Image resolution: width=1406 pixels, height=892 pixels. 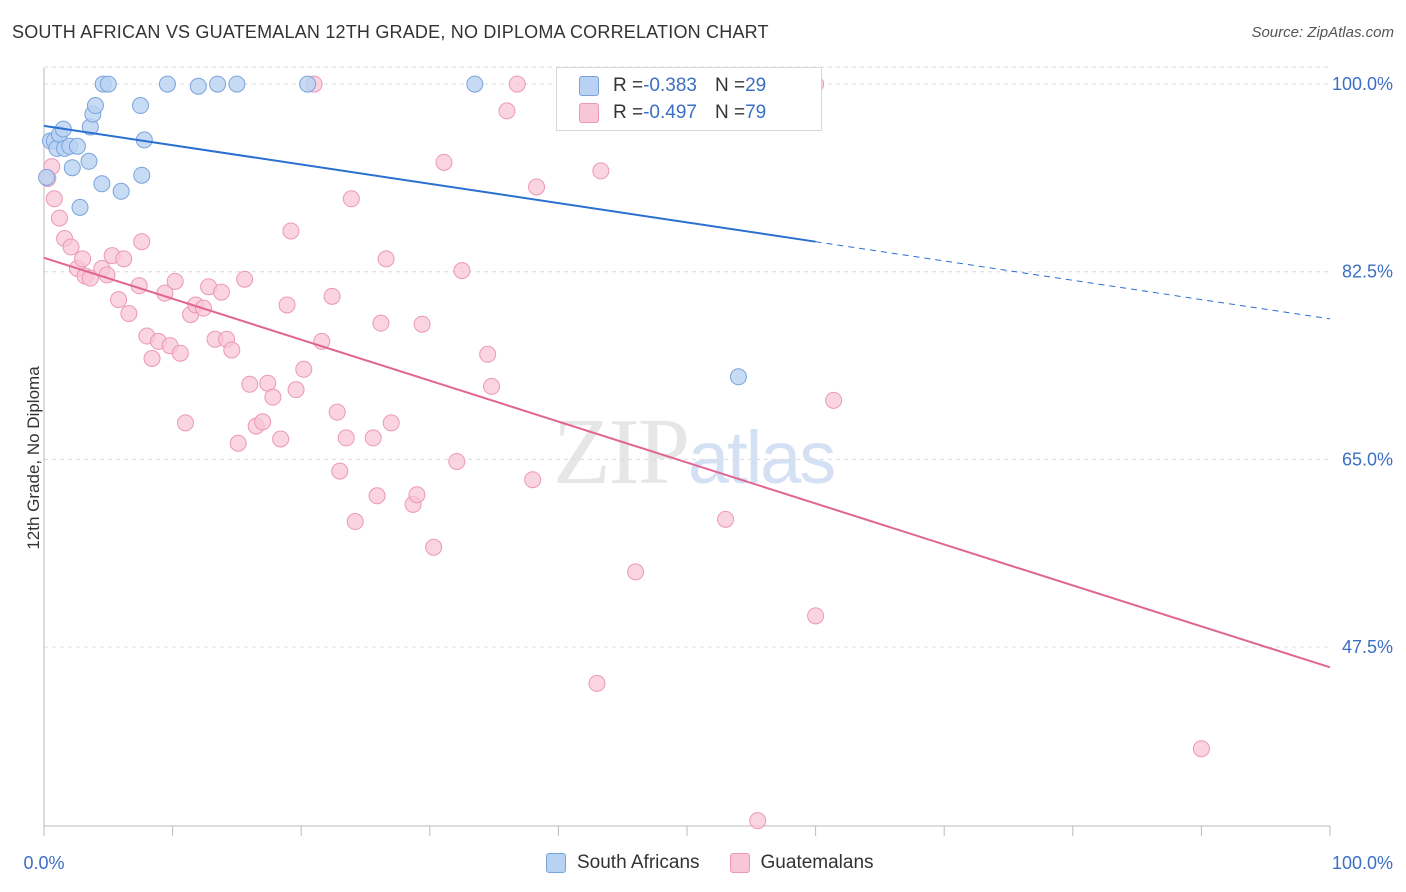 I want to click on legend-row-guatemalans: R = -0.497 N = 79, so click(x=672, y=113).